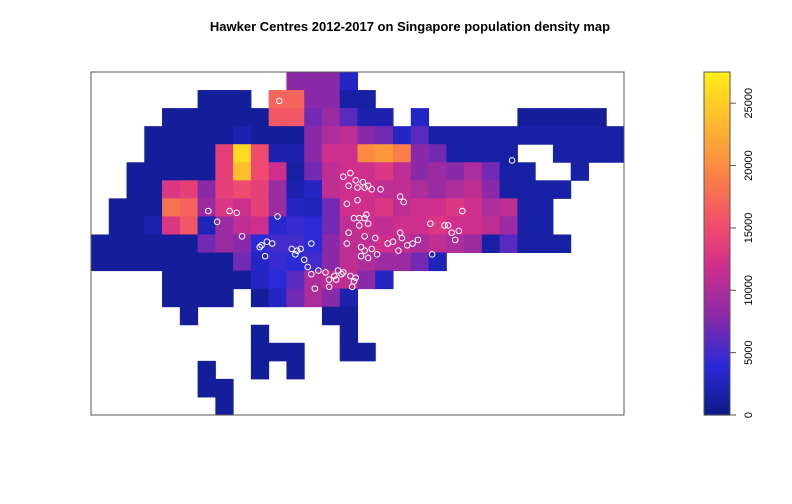 The width and height of the screenshot is (792, 504). I want to click on colorbar-tick-label: 0, so click(749, 415).